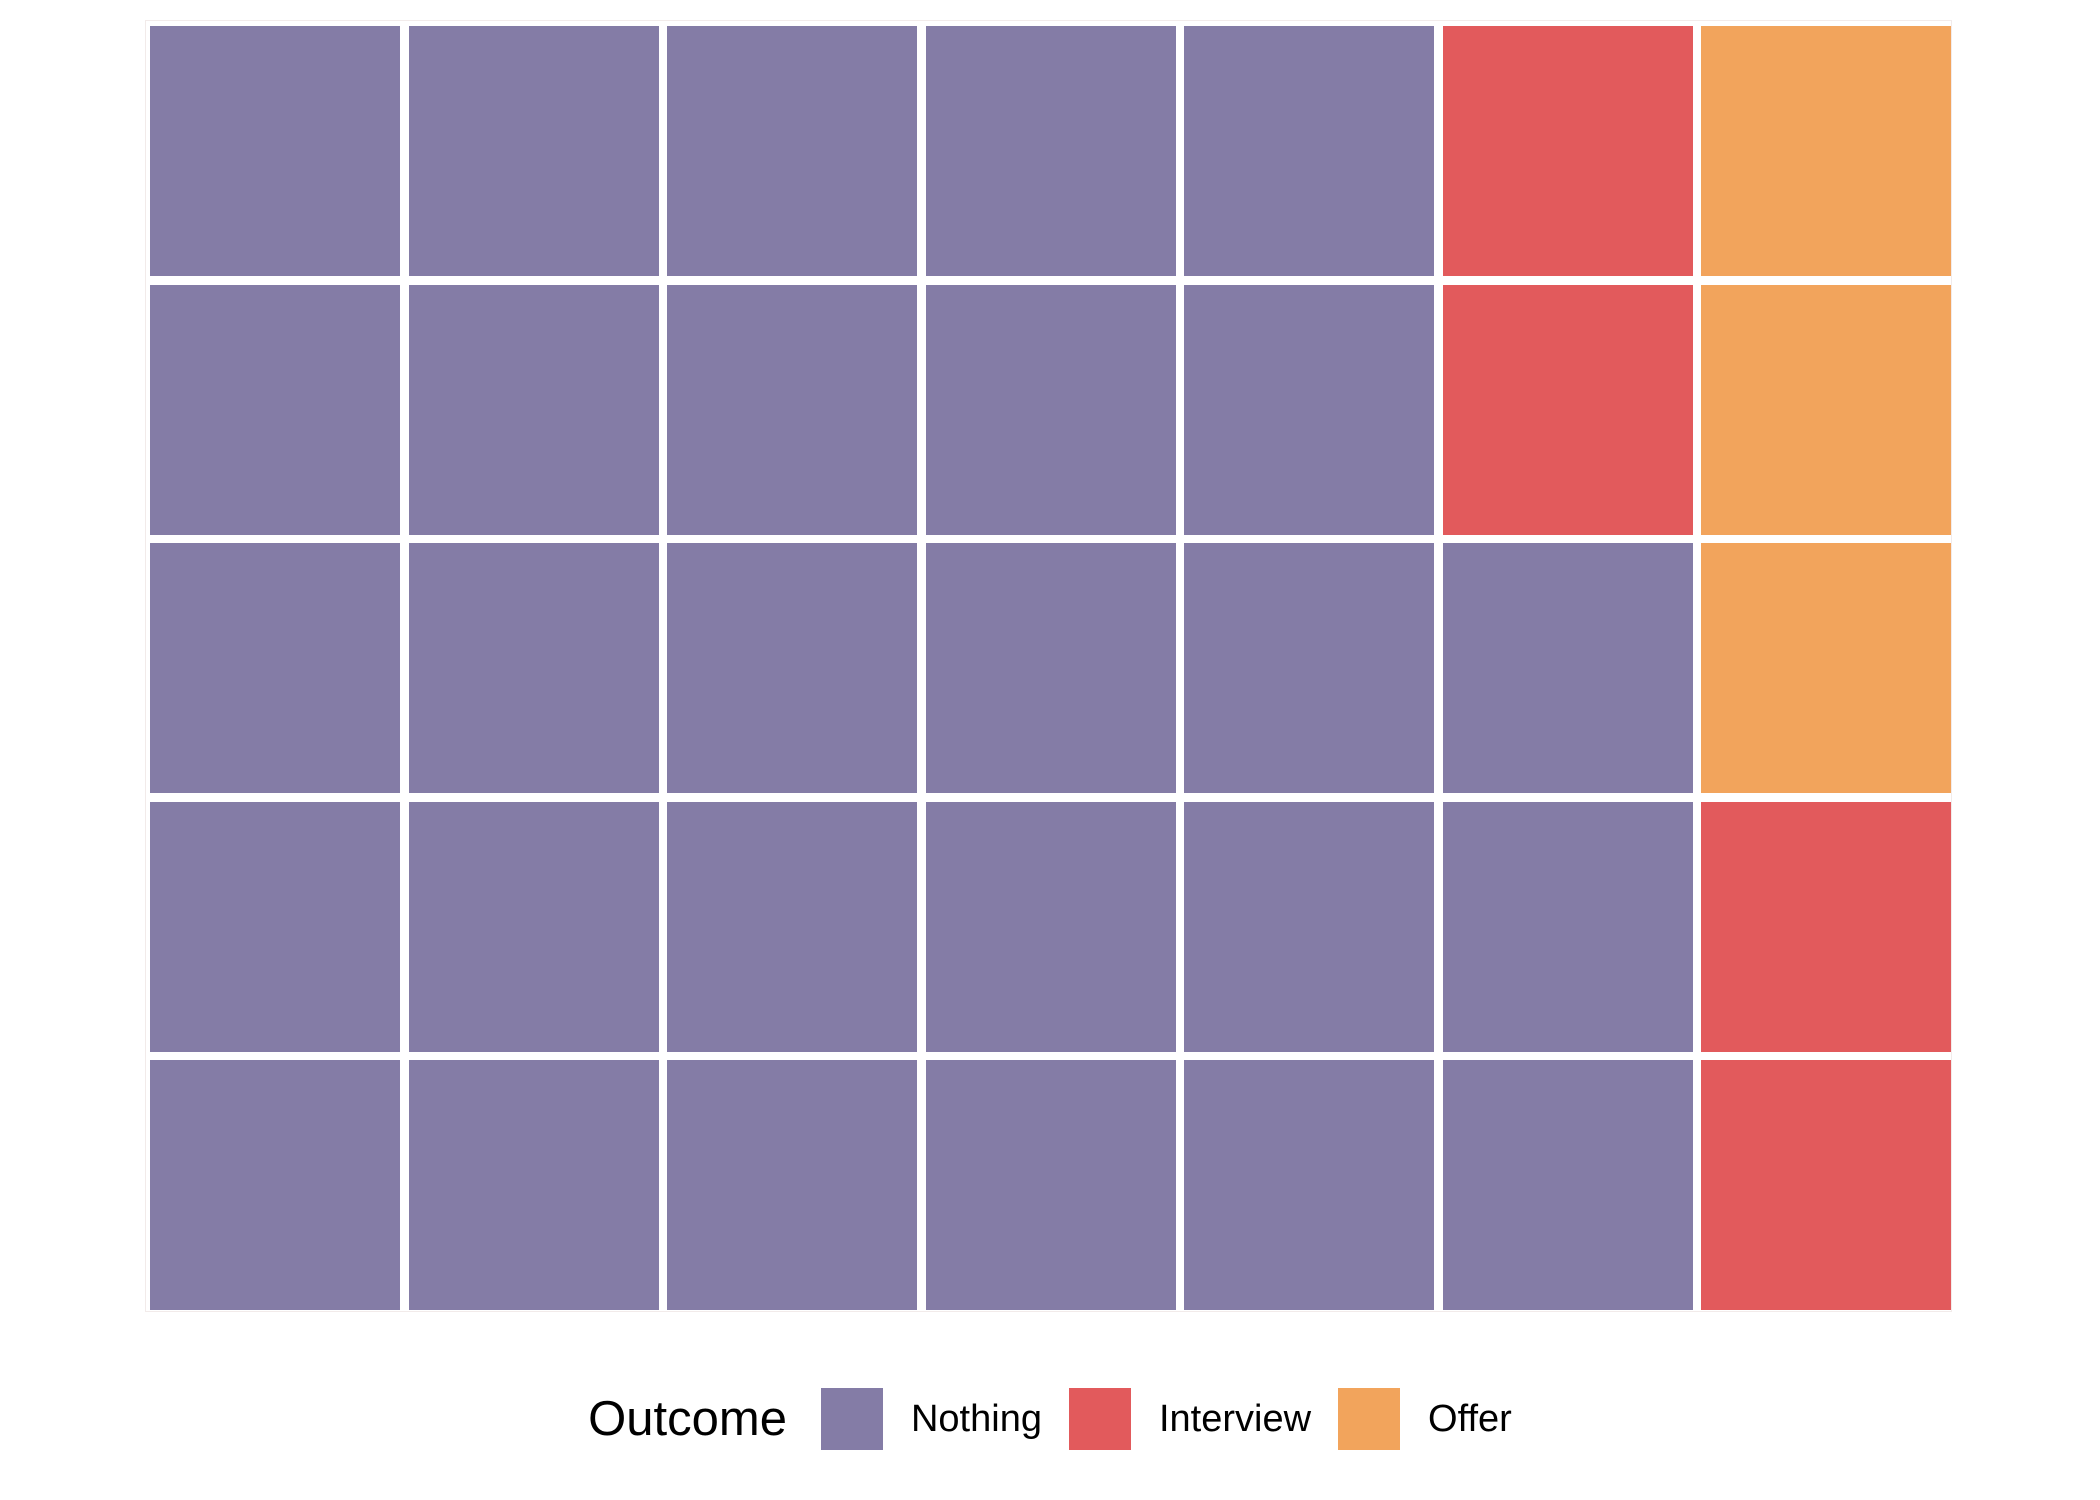 This screenshot has height=1500, width=2100. What do you see at coordinates (1470, 1419) in the screenshot?
I see `legend-label: Offer` at bounding box center [1470, 1419].